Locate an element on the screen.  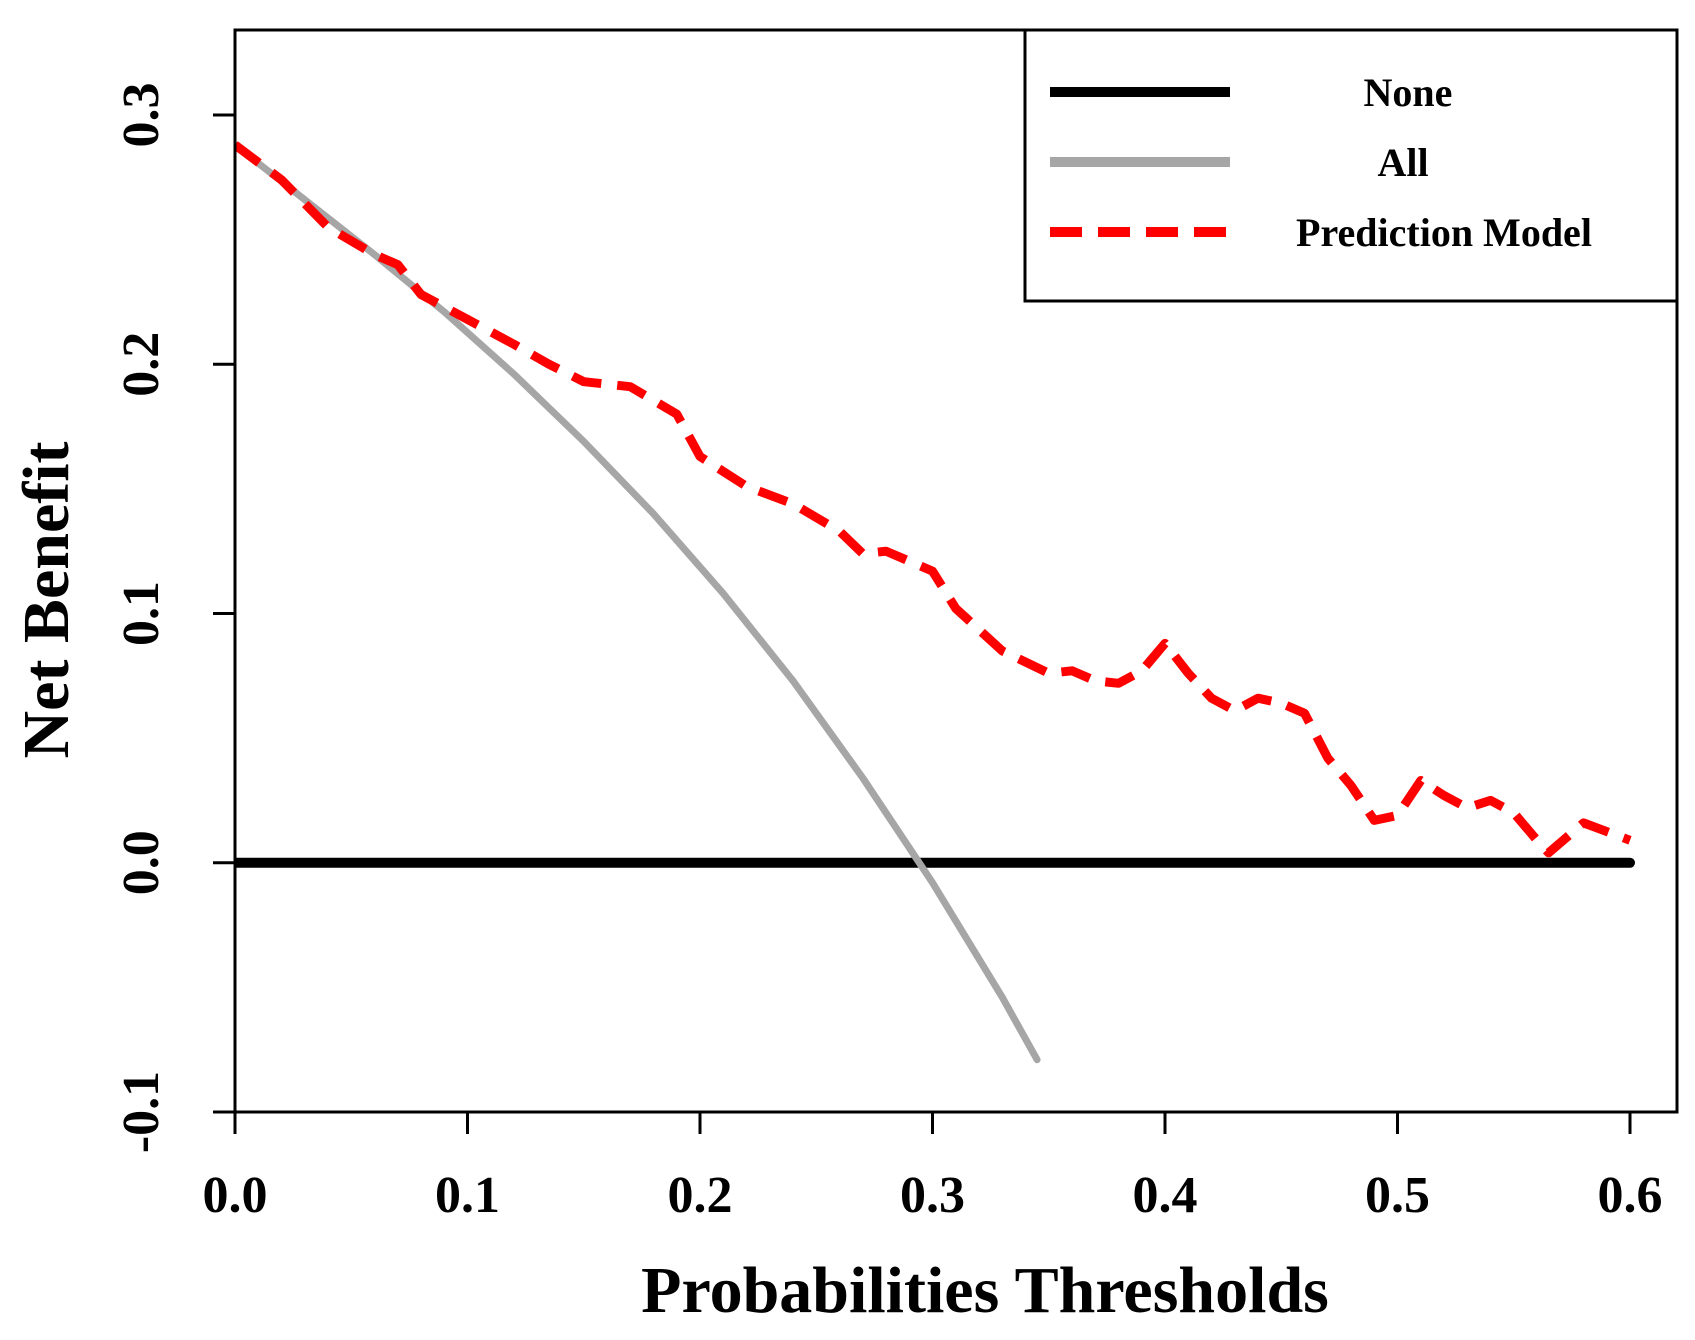
y-tick-label: -0.1 is located at coordinates (141, 1112).